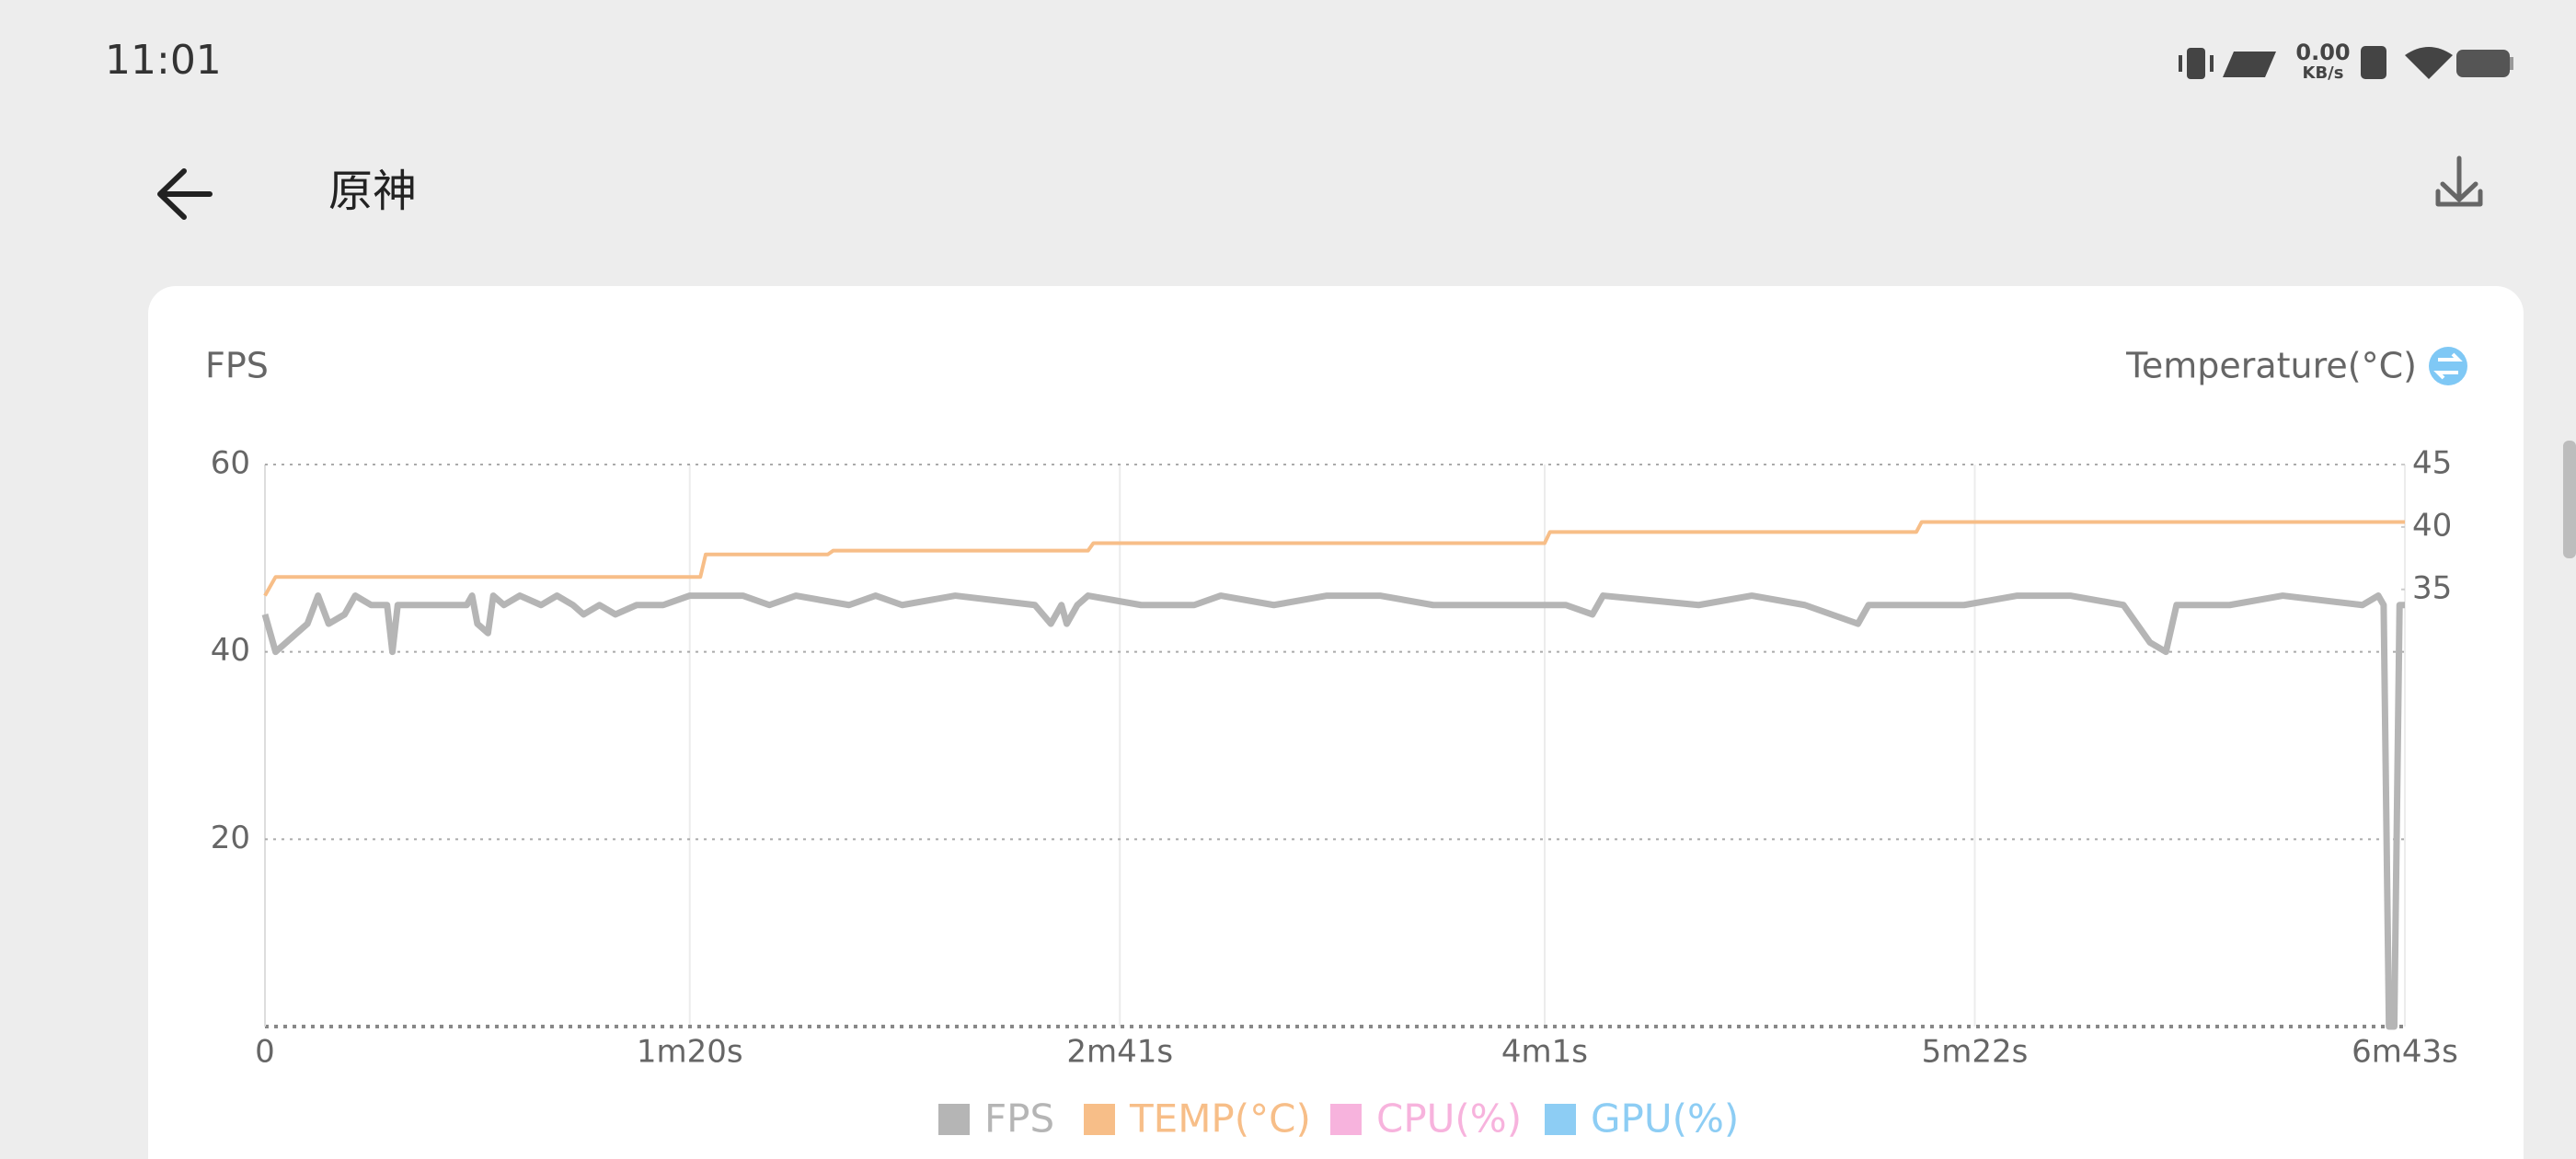  Describe the element at coordinates (1449, 1119) in the screenshot. I see `legend-label: CPU(%)` at that location.